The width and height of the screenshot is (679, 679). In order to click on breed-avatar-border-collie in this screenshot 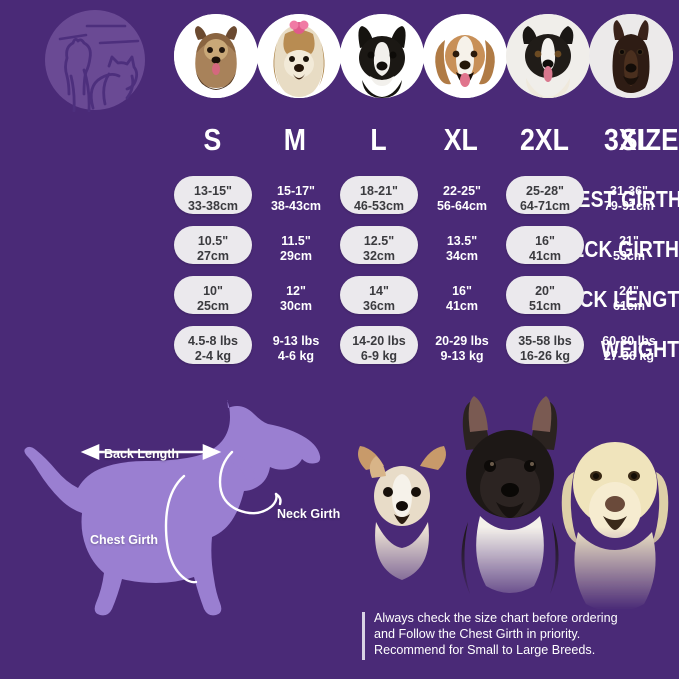, I will do `click(548, 56)`.